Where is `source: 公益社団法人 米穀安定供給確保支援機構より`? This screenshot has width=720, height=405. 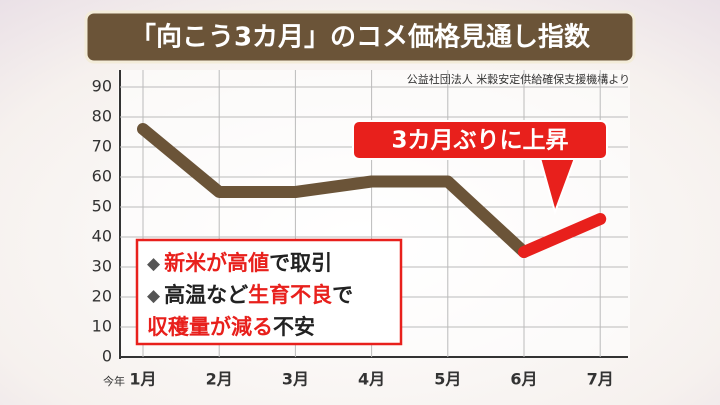
source: 公益社団法人 米穀安定供給確保支援機構より is located at coordinates (518, 79).